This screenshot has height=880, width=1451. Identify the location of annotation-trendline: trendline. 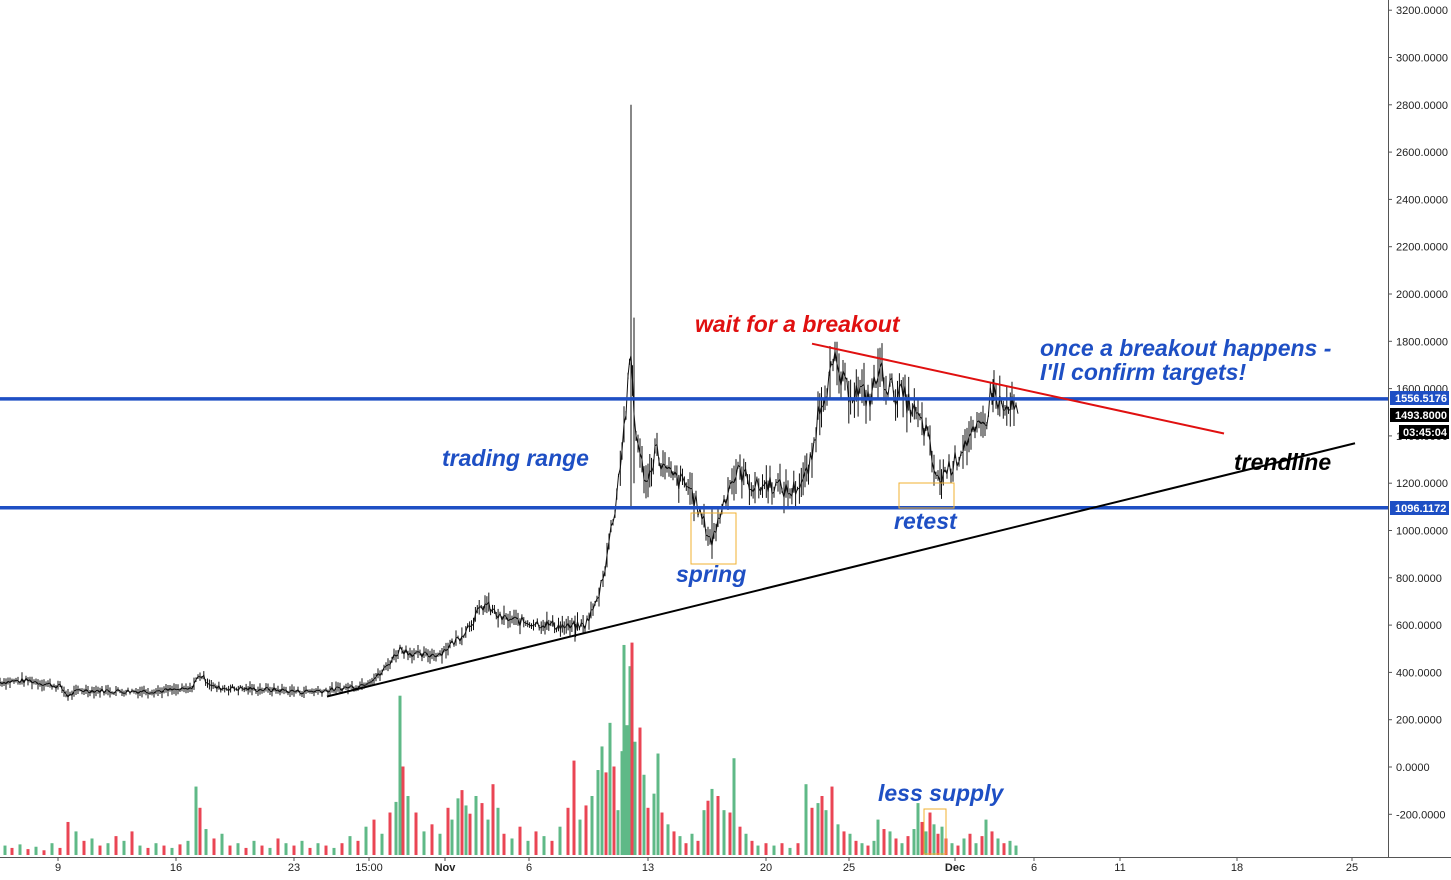
(1282, 462).